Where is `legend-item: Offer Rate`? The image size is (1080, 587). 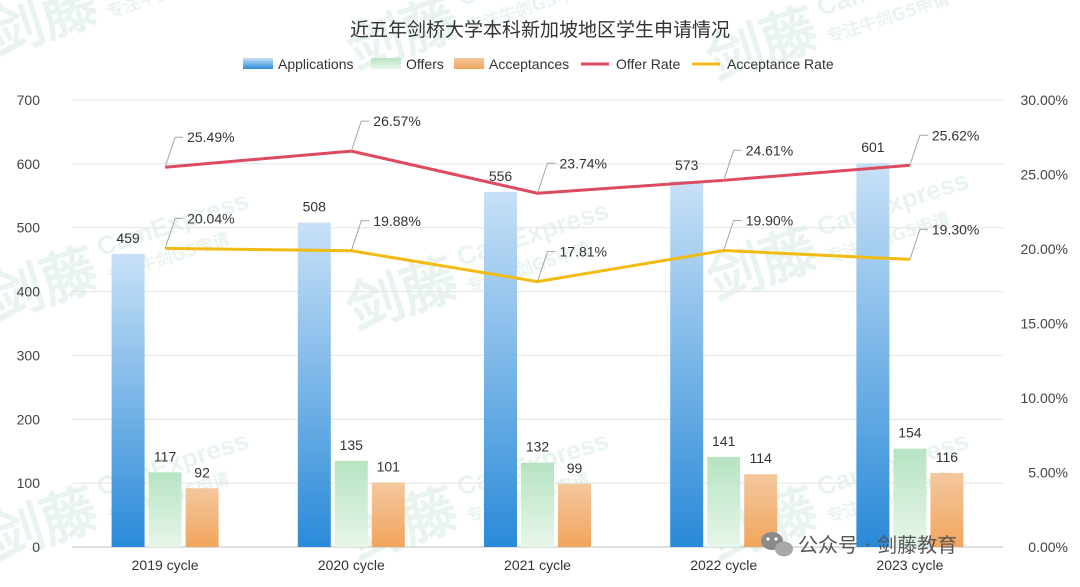 legend-item: Offer Rate is located at coordinates (631, 64).